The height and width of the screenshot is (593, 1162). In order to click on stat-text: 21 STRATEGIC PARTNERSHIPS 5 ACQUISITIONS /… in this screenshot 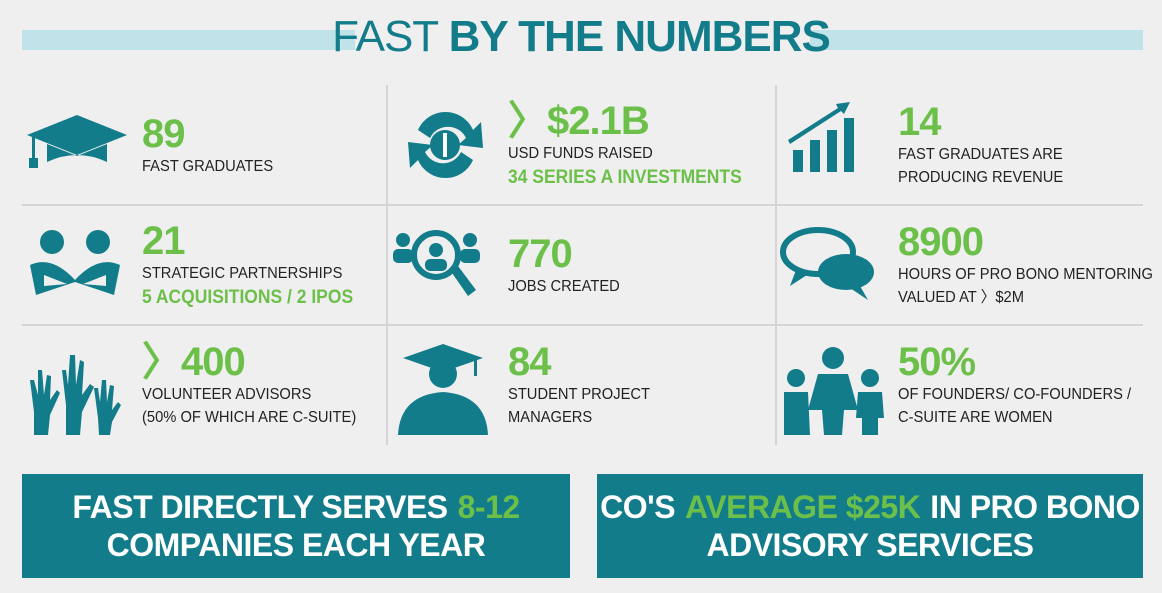, I will do `click(256, 265)`.